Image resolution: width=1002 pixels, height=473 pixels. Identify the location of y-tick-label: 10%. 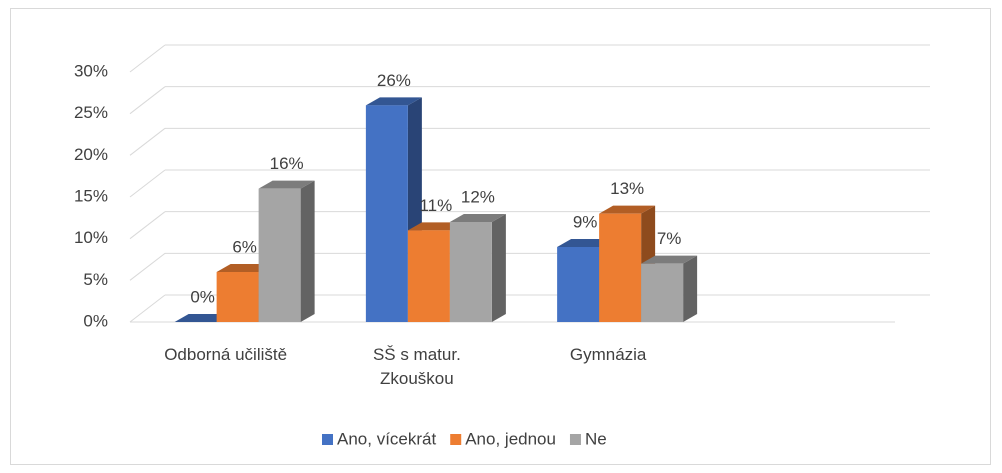
(91, 237).